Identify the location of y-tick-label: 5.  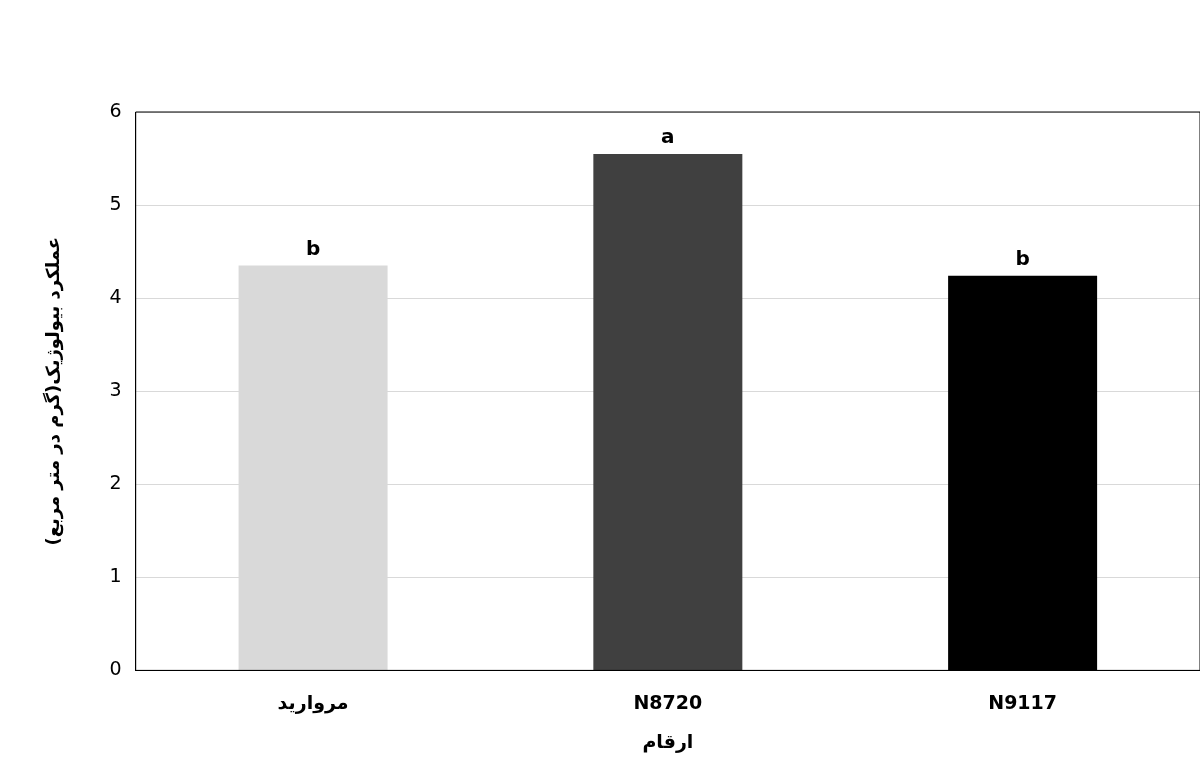
(115, 203).